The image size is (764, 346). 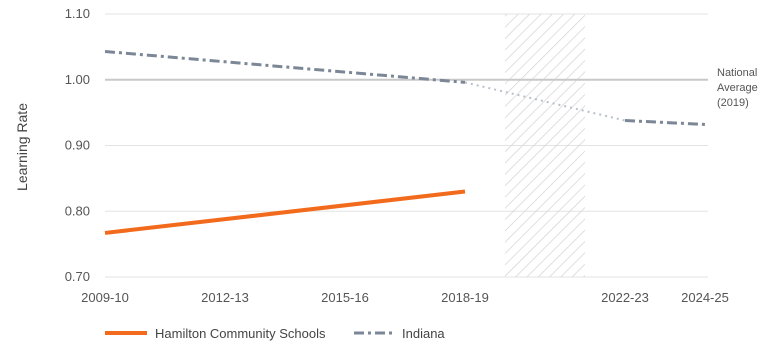 I want to click on reference-line-label: National, so click(x=737, y=73).